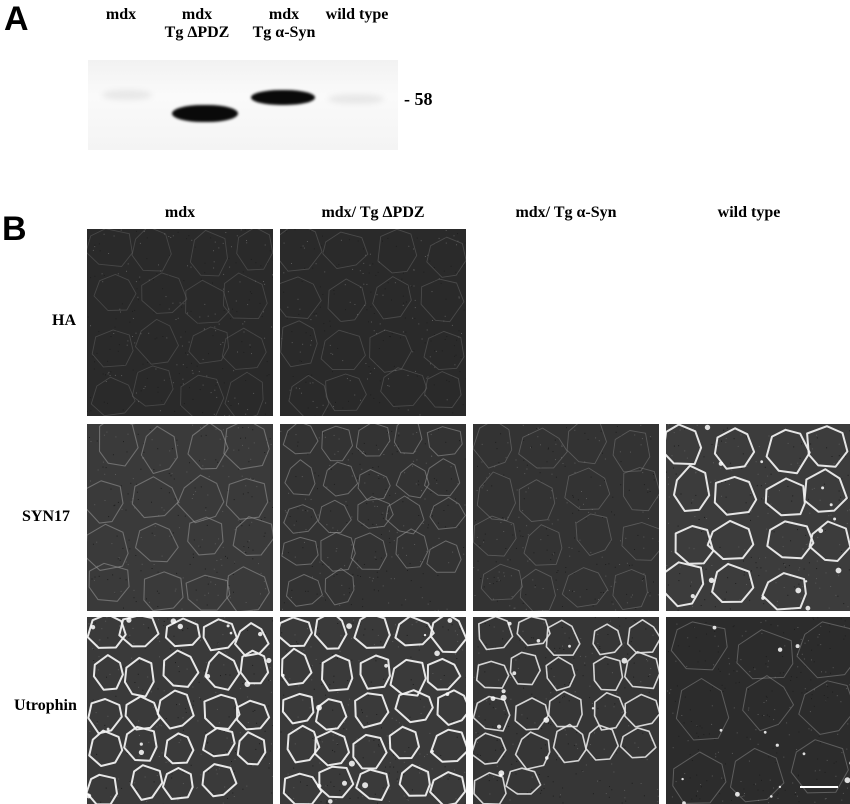 The width and height of the screenshot is (850, 804). What do you see at coordinates (180, 517) in the screenshot?
I see `micrograph-row2-col1` at bounding box center [180, 517].